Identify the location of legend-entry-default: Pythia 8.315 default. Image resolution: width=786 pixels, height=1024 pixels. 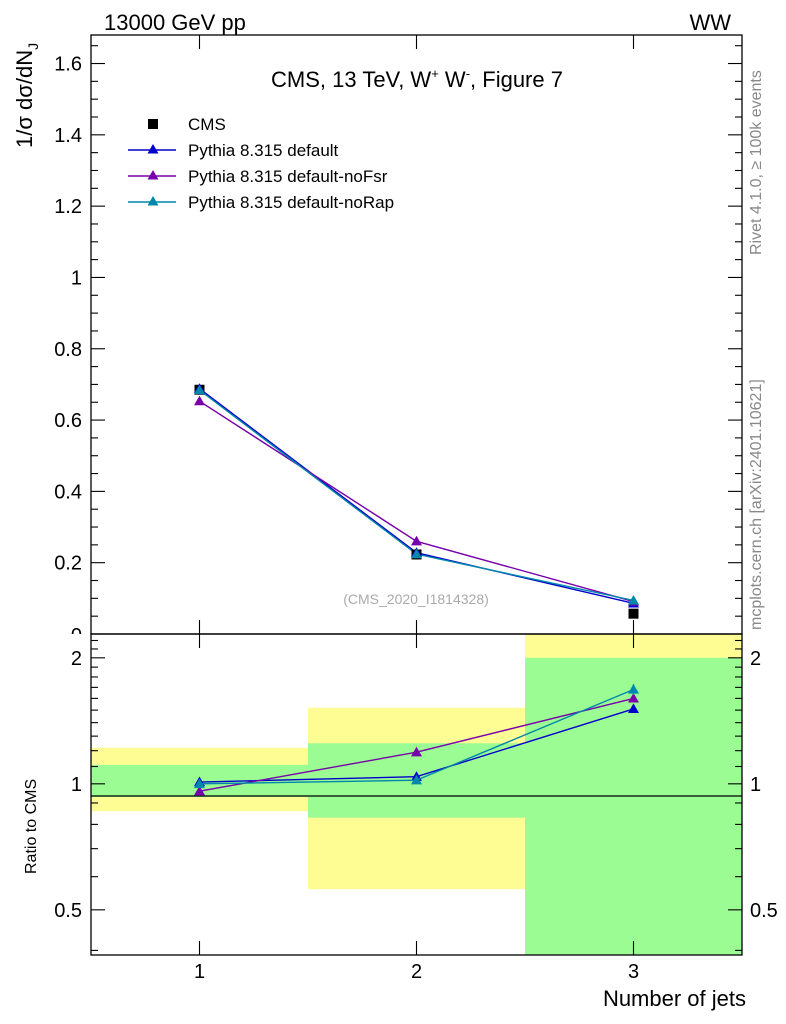
(233, 150).